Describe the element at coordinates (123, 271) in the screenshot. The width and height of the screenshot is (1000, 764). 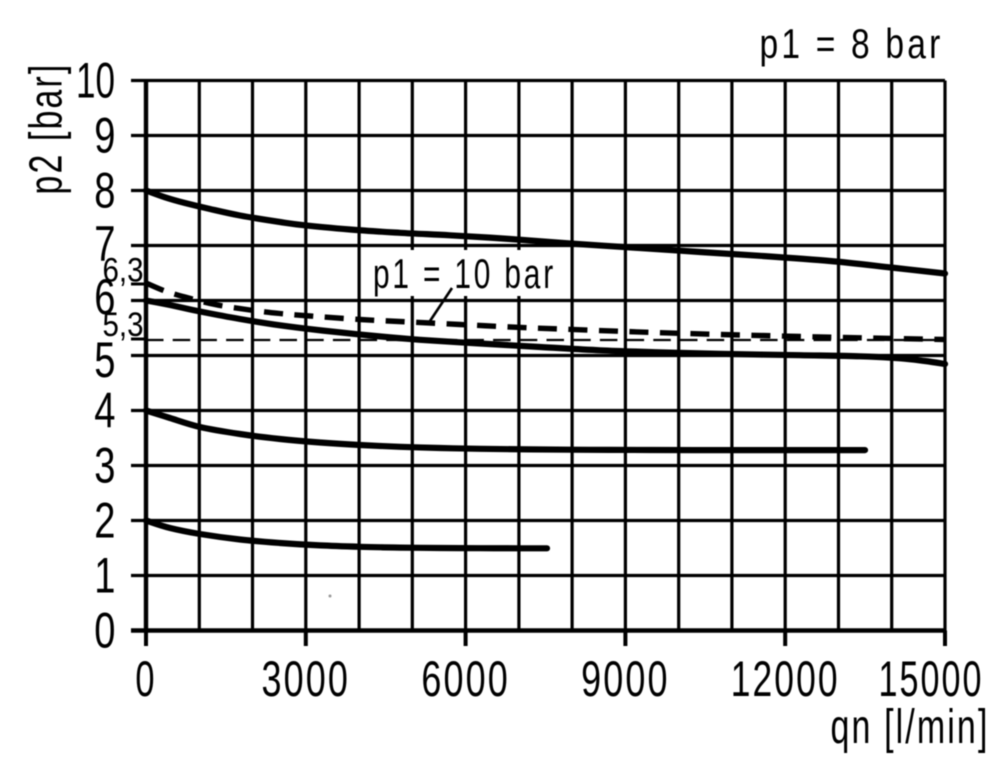
I see `svg-text: 6,3` at that location.